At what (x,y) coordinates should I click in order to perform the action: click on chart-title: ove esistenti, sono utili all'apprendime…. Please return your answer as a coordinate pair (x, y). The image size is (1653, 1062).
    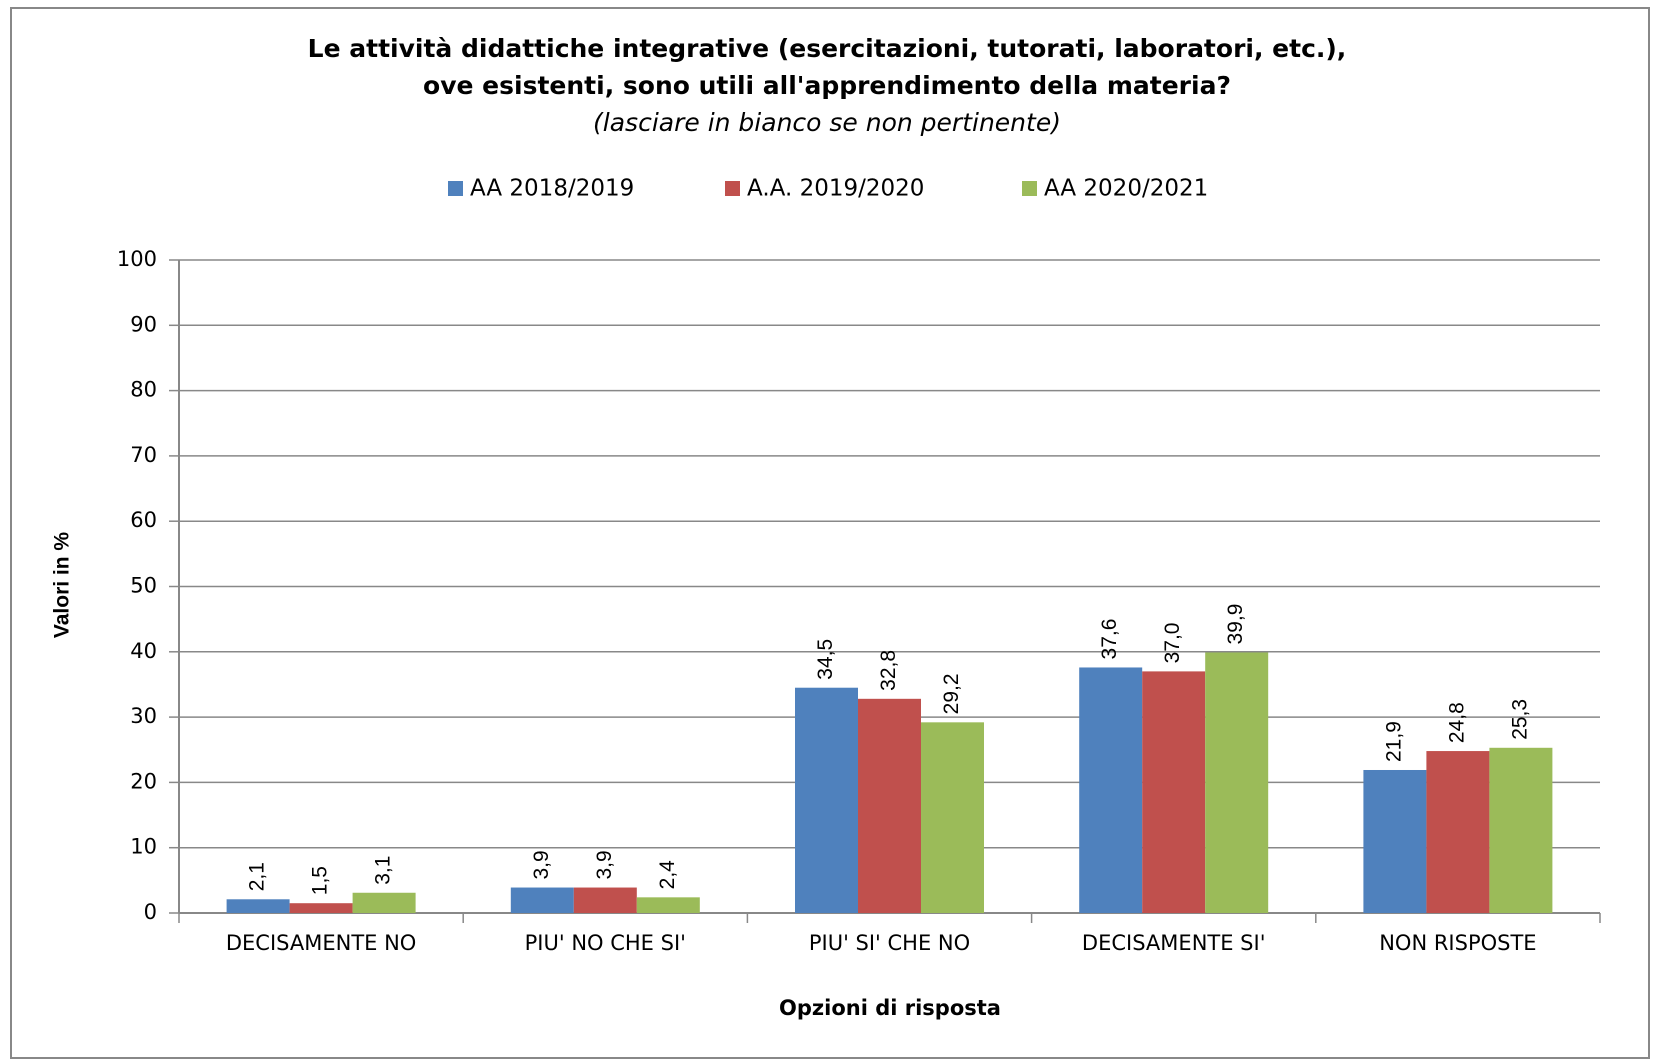
    Looking at the image, I should click on (827, 85).